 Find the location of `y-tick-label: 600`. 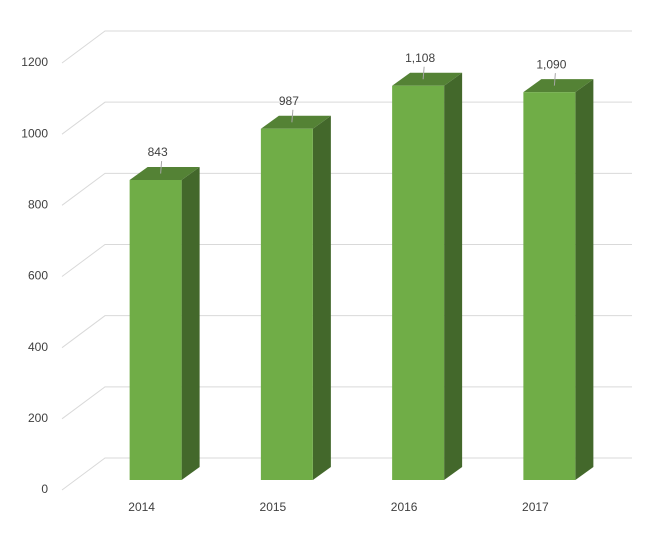

y-tick-label: 600 is located at coordinates (38, 276).